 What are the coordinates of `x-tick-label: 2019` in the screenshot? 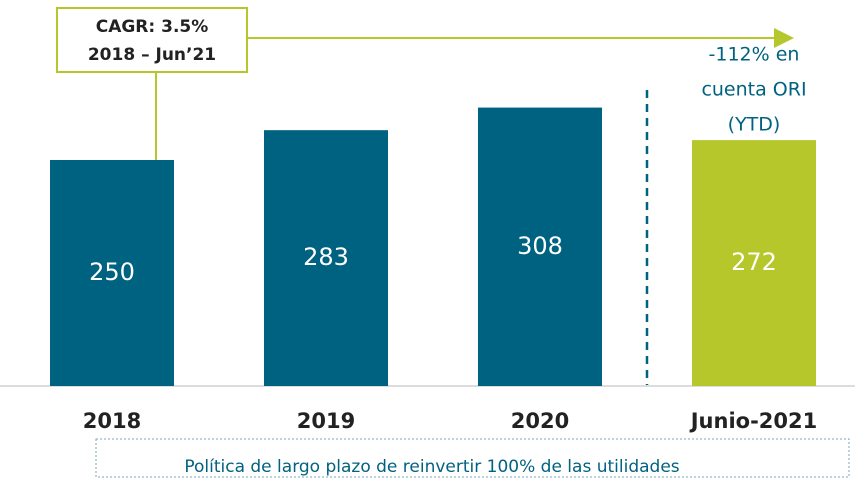 It's located at (326, 421).